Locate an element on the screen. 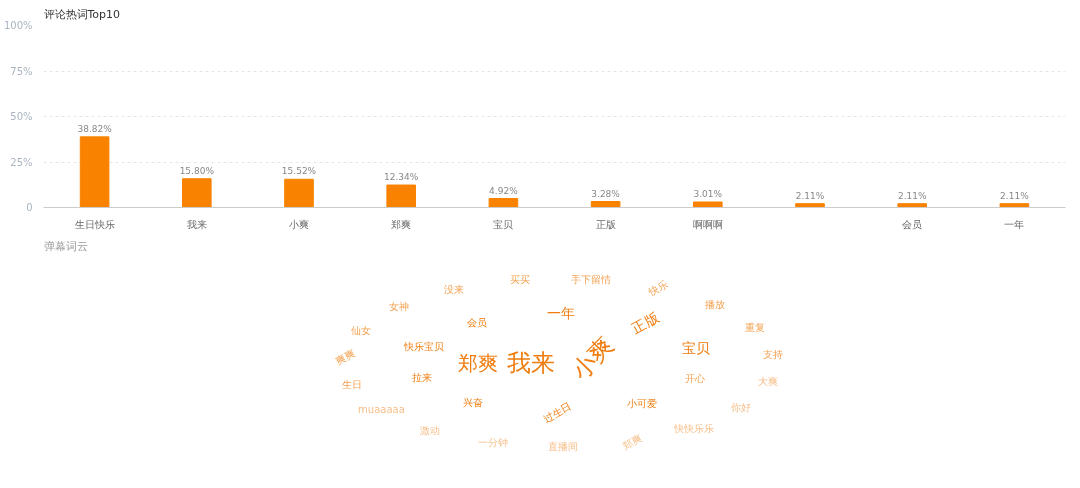  text: 拉来 is located at coordinates (422, 377).